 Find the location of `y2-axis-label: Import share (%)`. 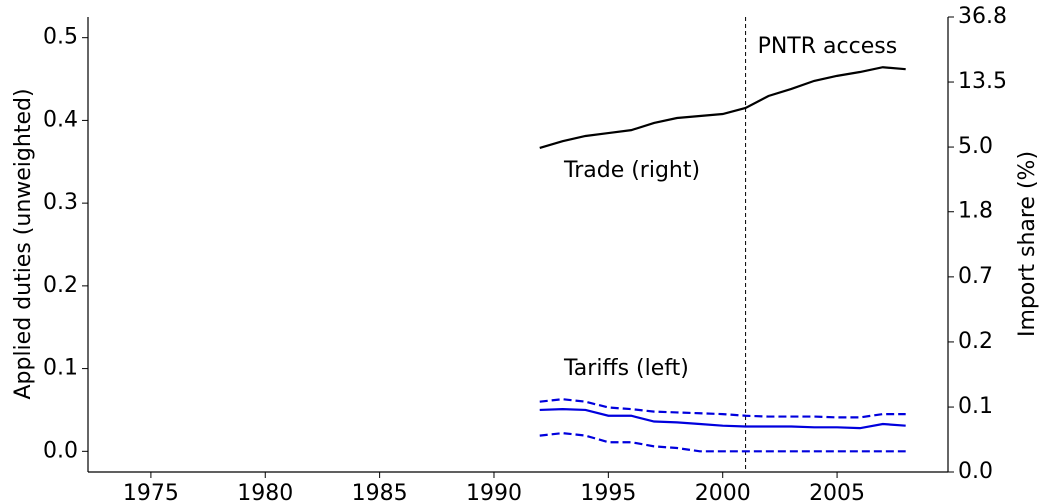

y2-axis-label: Import share (%) is located at coordinates (1027, 244).